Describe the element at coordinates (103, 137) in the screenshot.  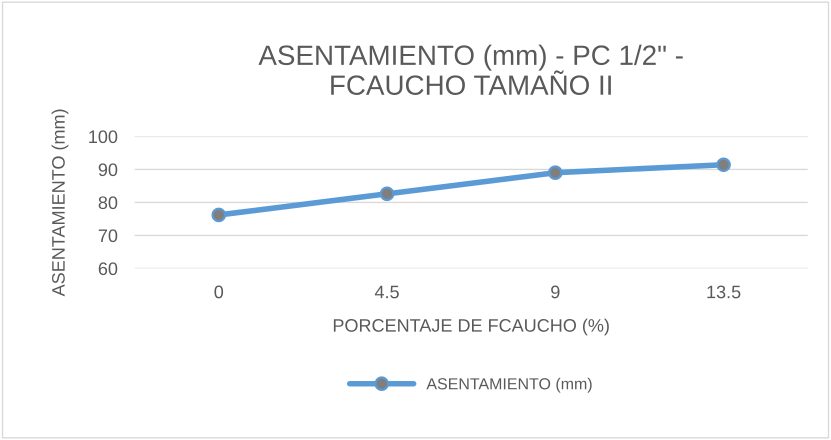
I see `y-tick-label: 100` at that location.